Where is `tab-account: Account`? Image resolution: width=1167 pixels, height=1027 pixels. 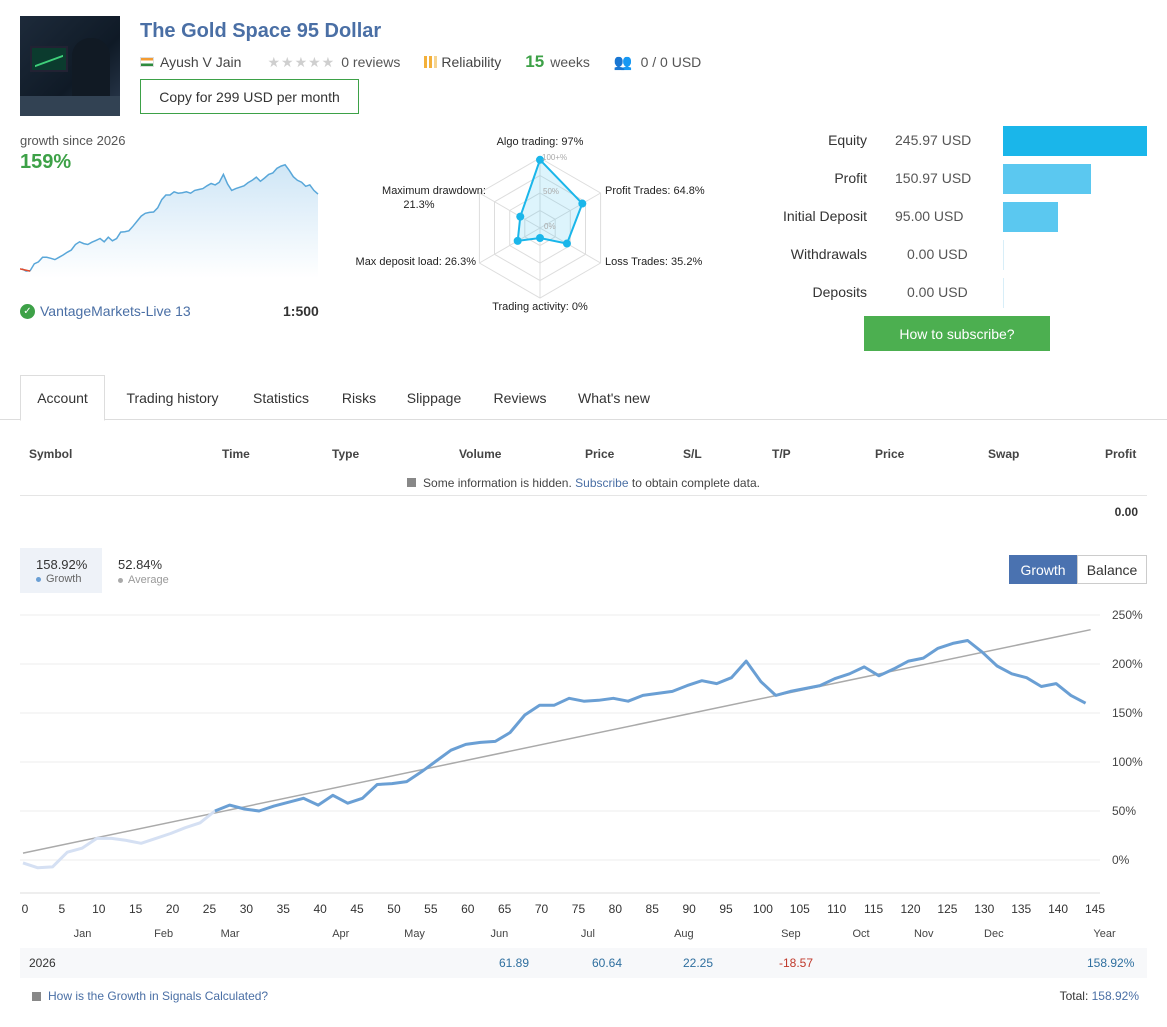
tab-account: Account is located at coordinates (62, 398).